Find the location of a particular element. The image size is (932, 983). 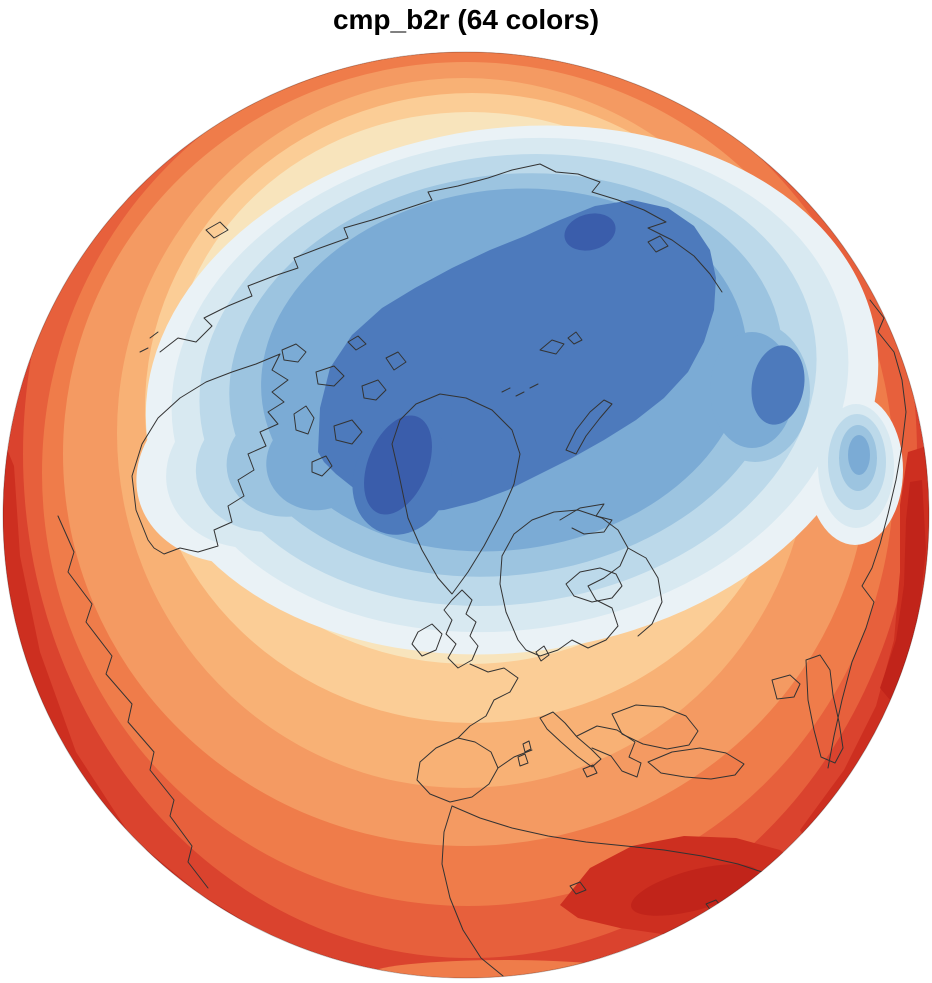

island-denmark is located at coordinates (542, 653).